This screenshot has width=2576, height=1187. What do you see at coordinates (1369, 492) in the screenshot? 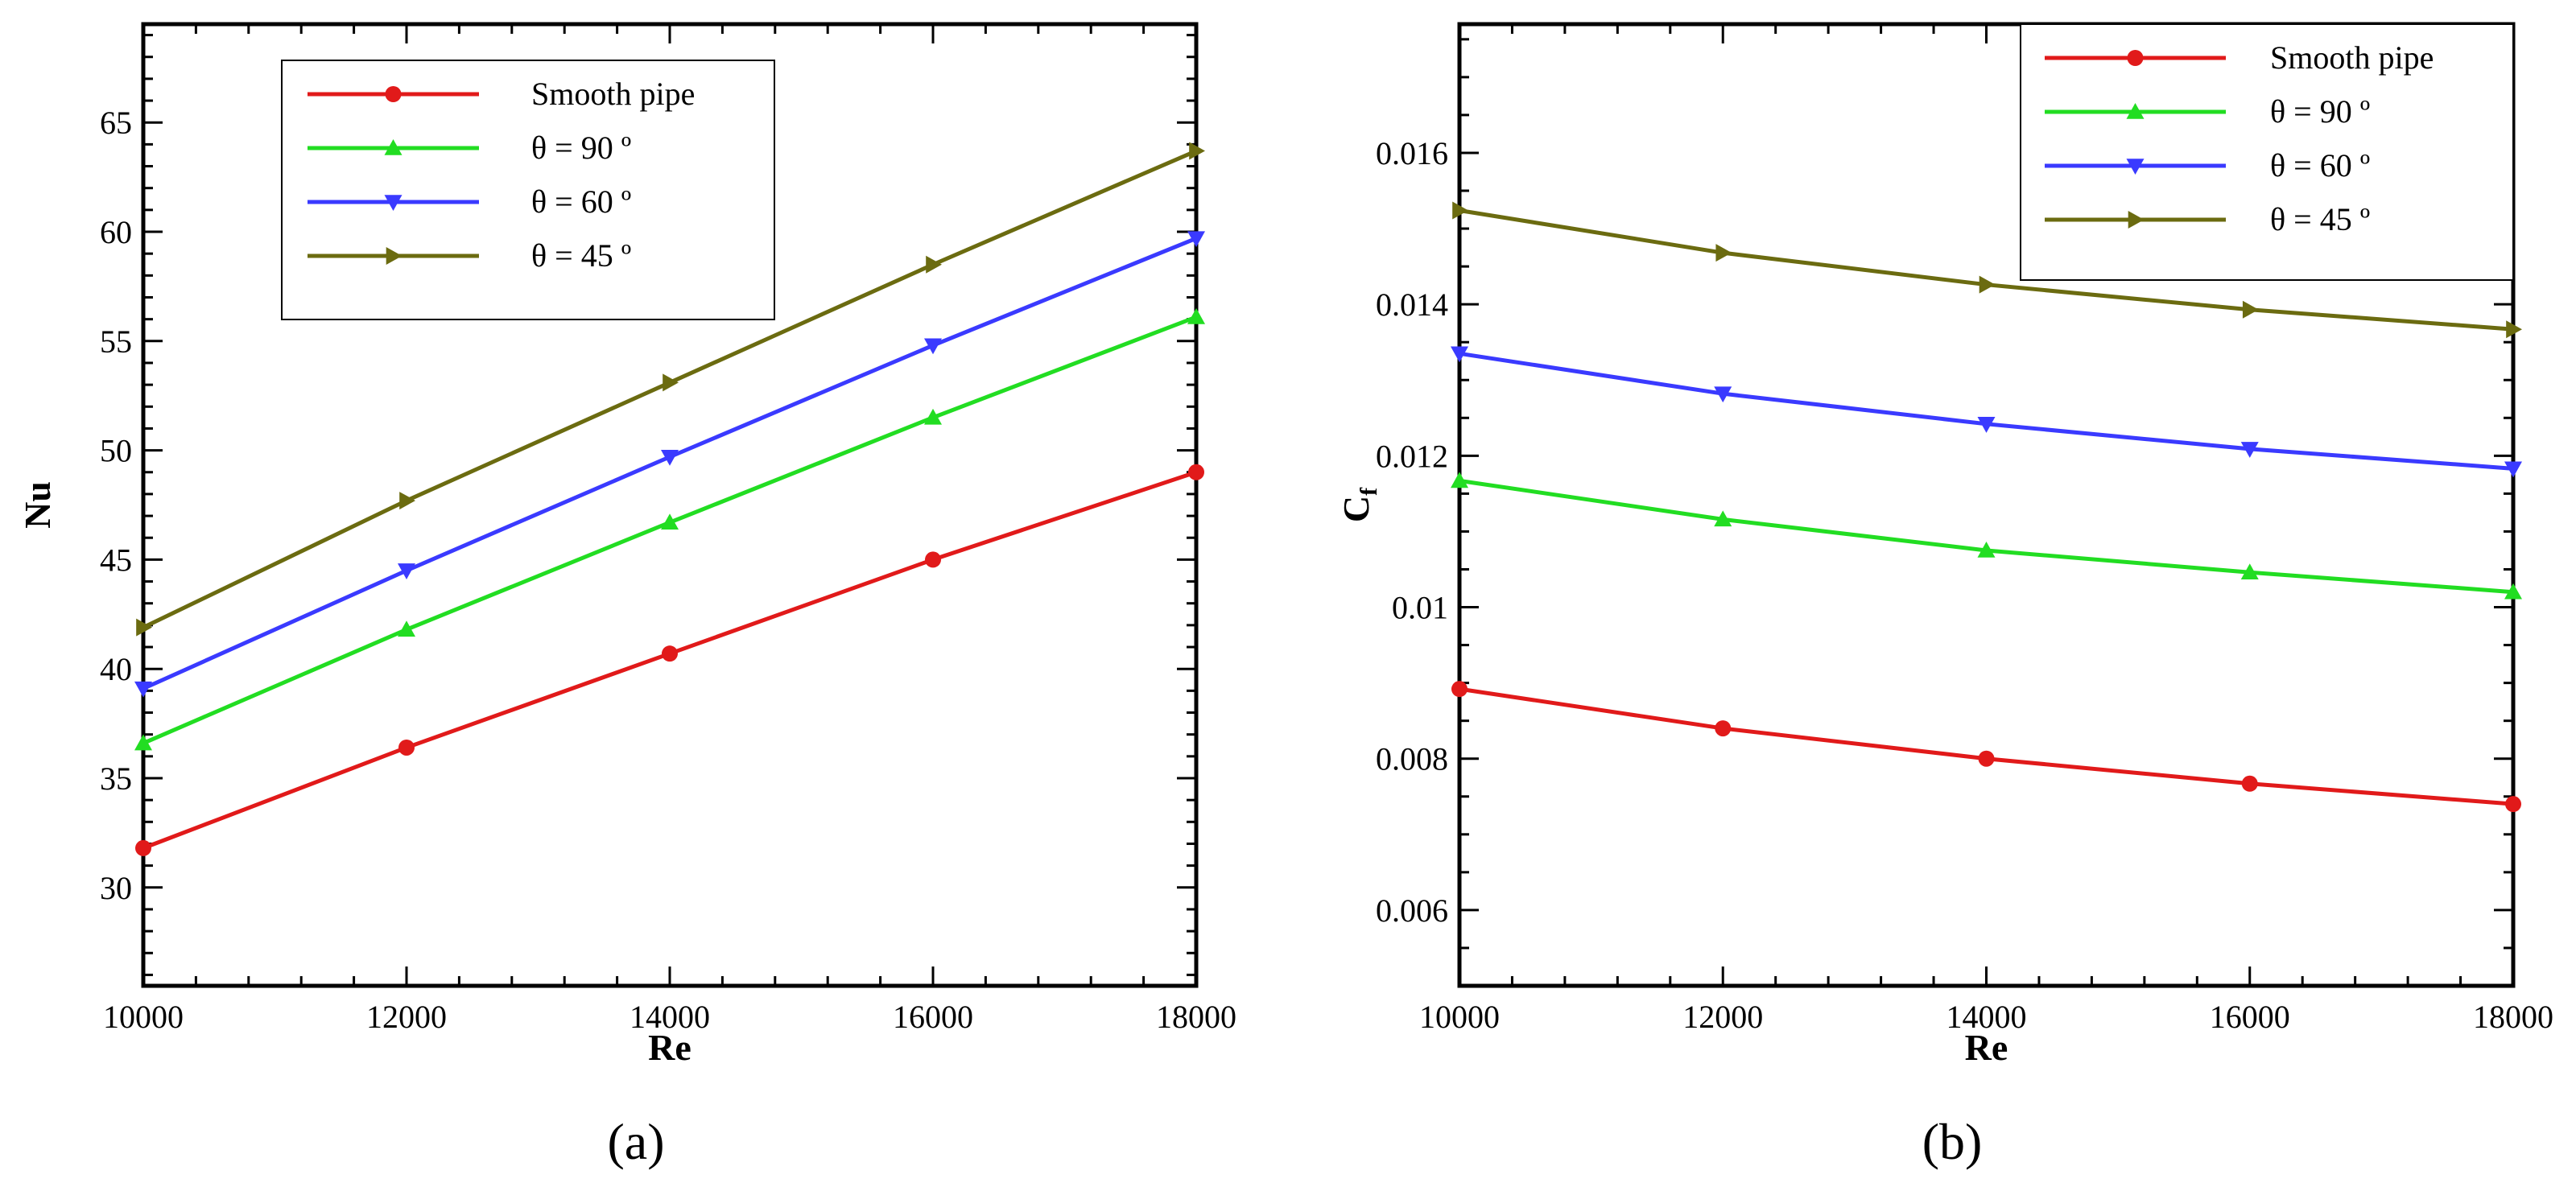
I see `y-axis-title-subscript: f` at bounding box center [1369, 492].